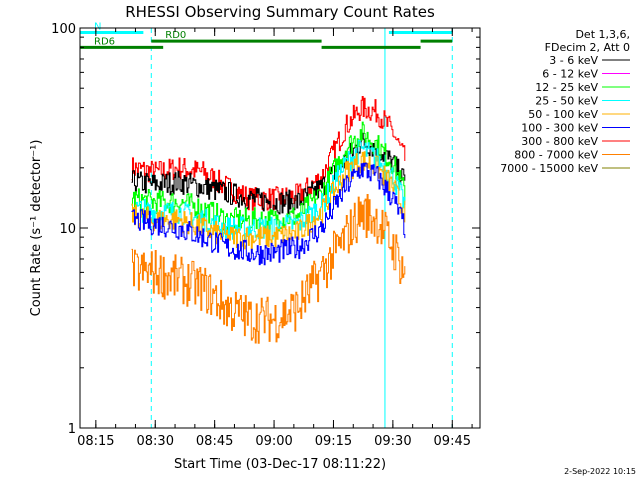 The image size is (640, 480). What do you see at coordinates (95, 441) in the screenshot?
I see `x-tick-label: 08:15` at bounding box center [95, 441].